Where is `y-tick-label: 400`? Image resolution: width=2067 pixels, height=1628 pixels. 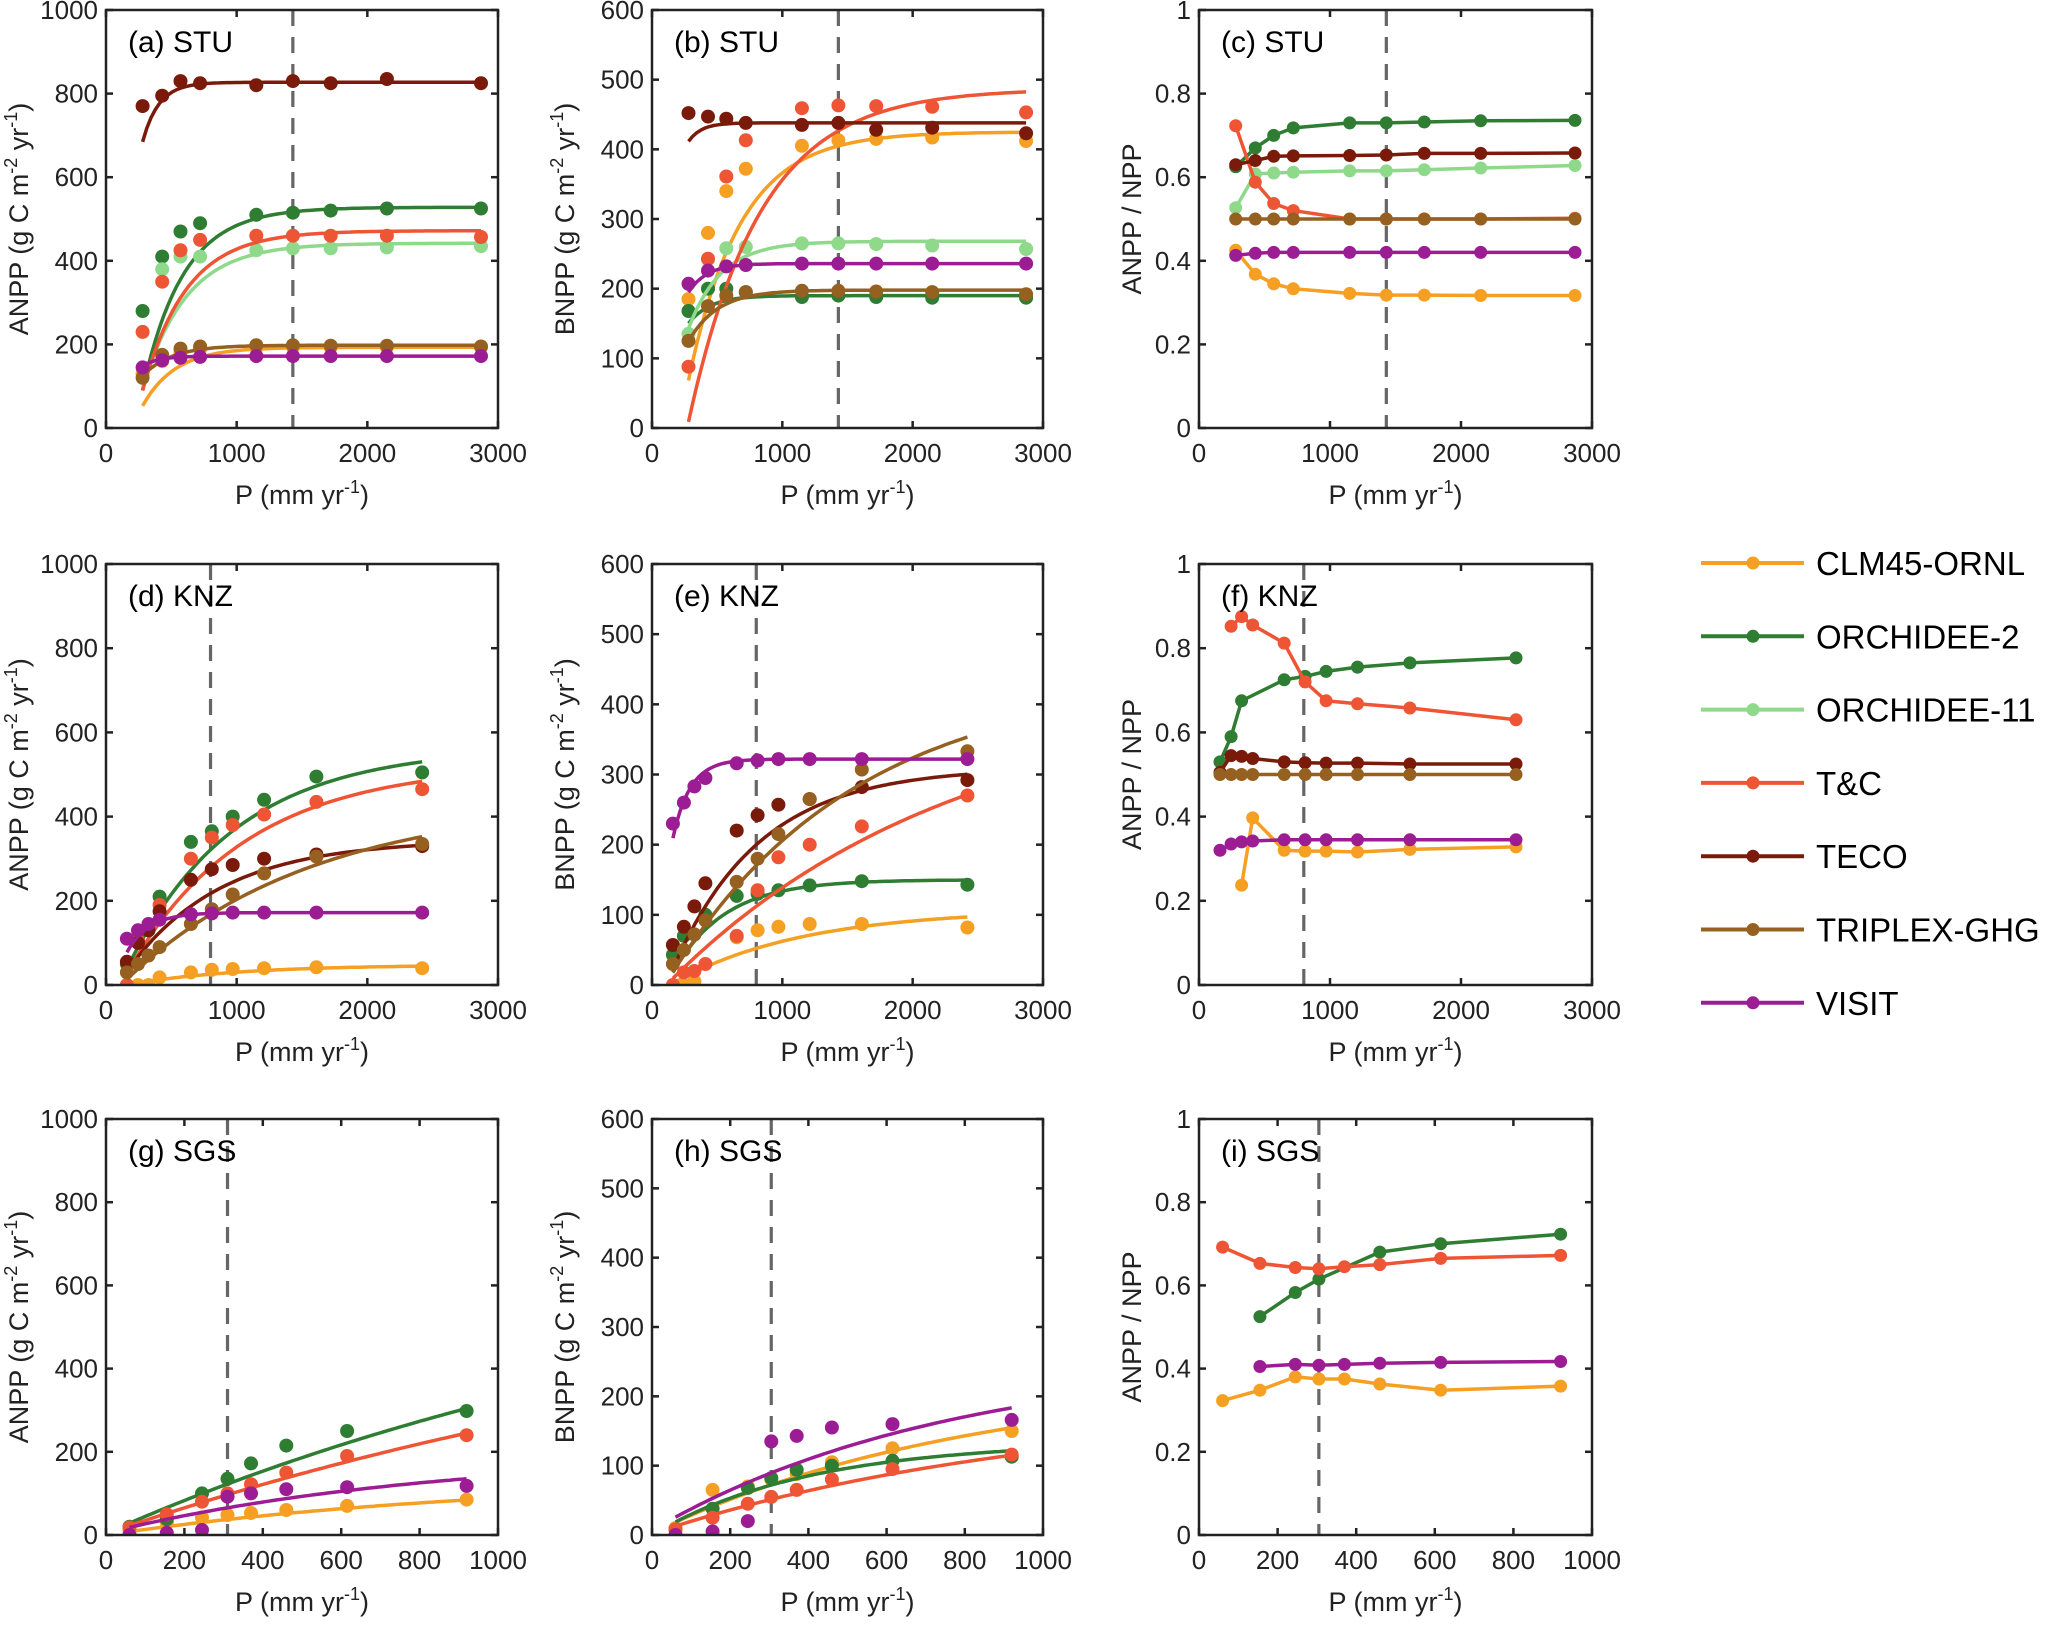
y-tick-label: 400 is located at coordinates (622, 149).